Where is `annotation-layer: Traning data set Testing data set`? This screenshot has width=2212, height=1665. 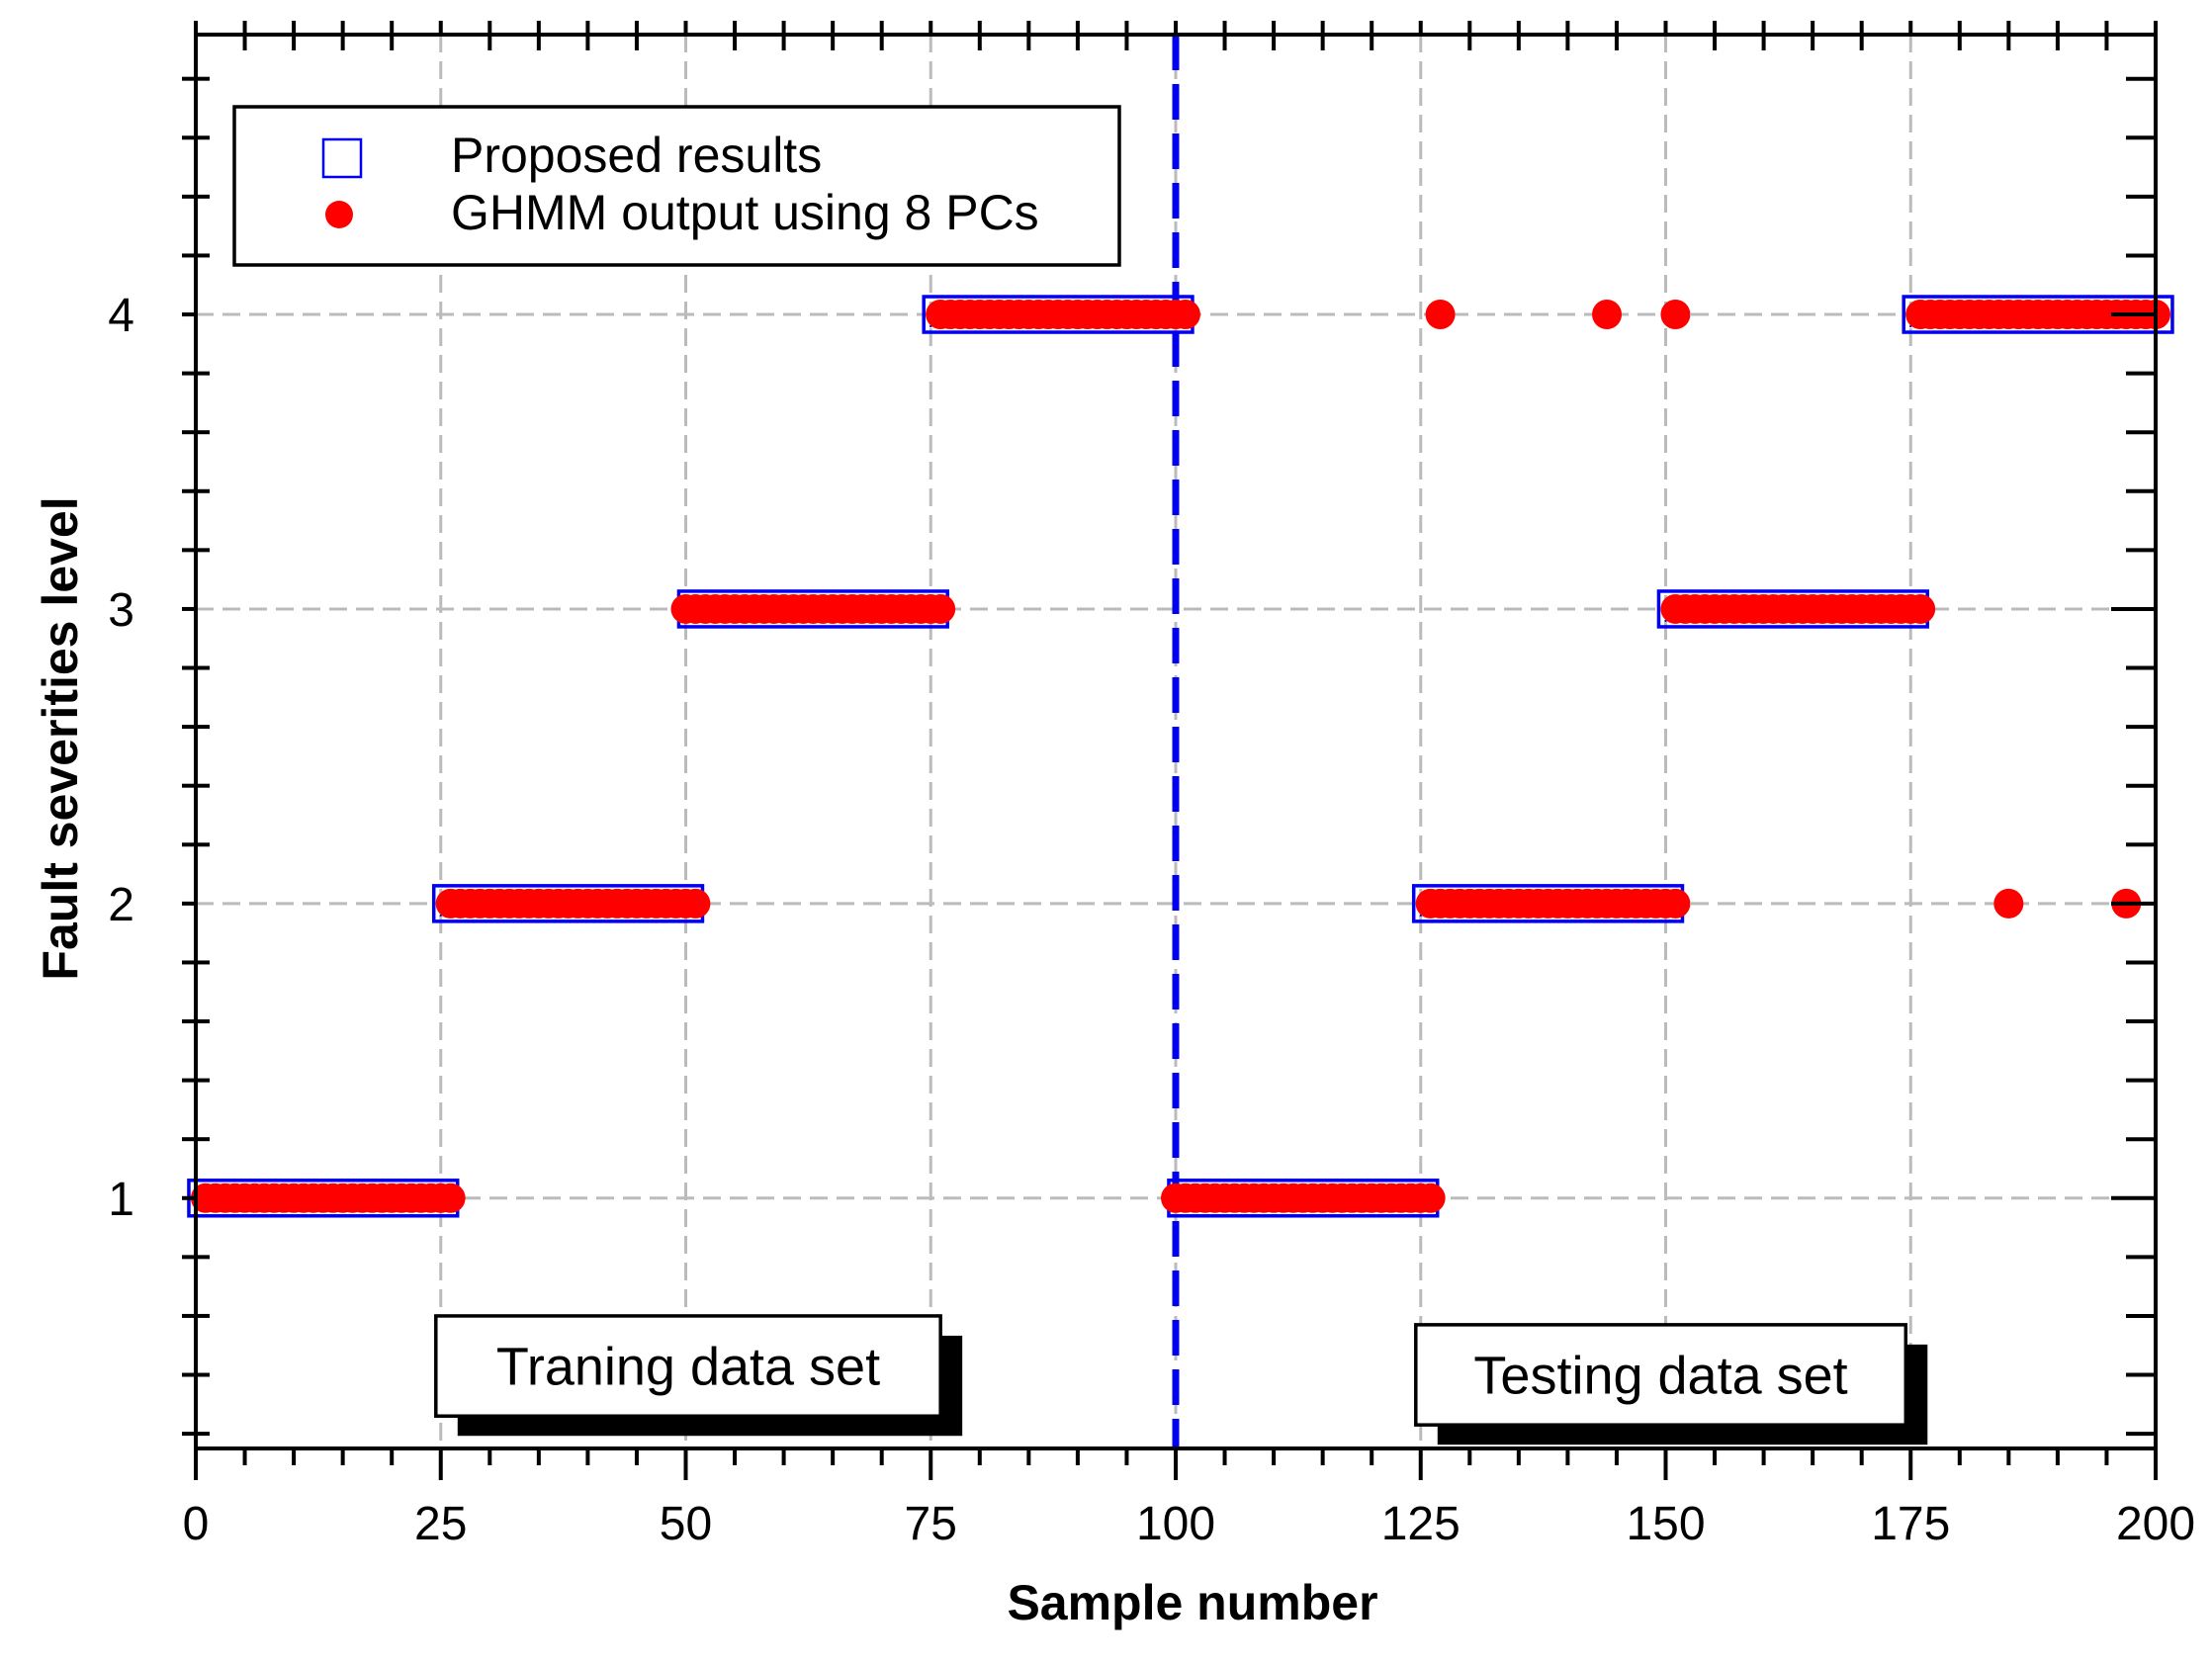
annotation-layer: Traning data set Testing data set is located at coordinates (1181, 1380).